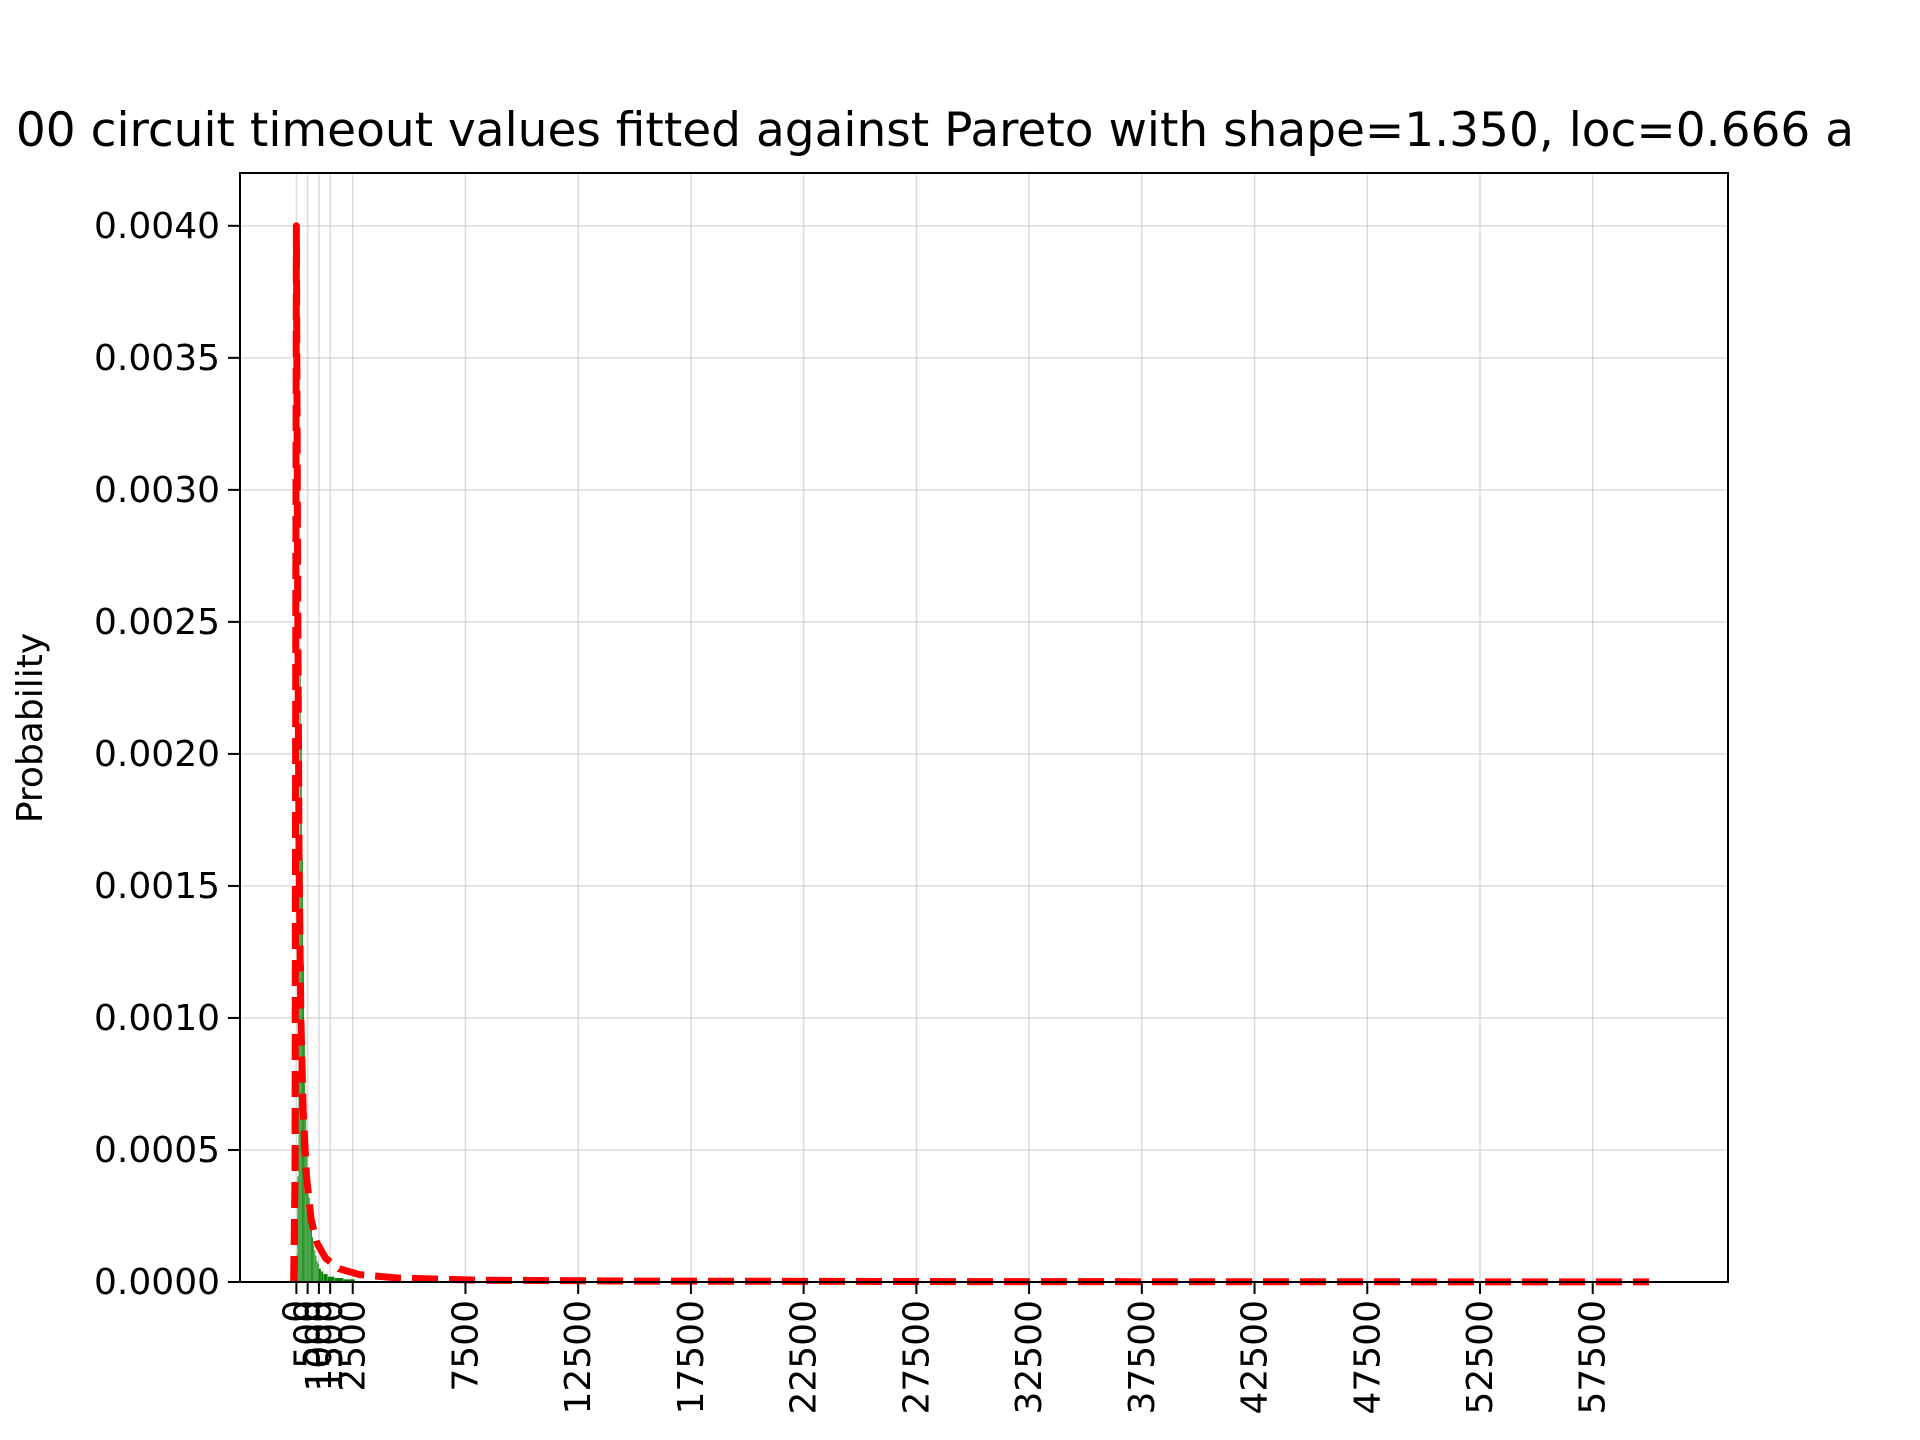 The height and width of the screenshot is (1440, 1920). I want to click on x-tick-label: 57500, so click(1593, 1357).